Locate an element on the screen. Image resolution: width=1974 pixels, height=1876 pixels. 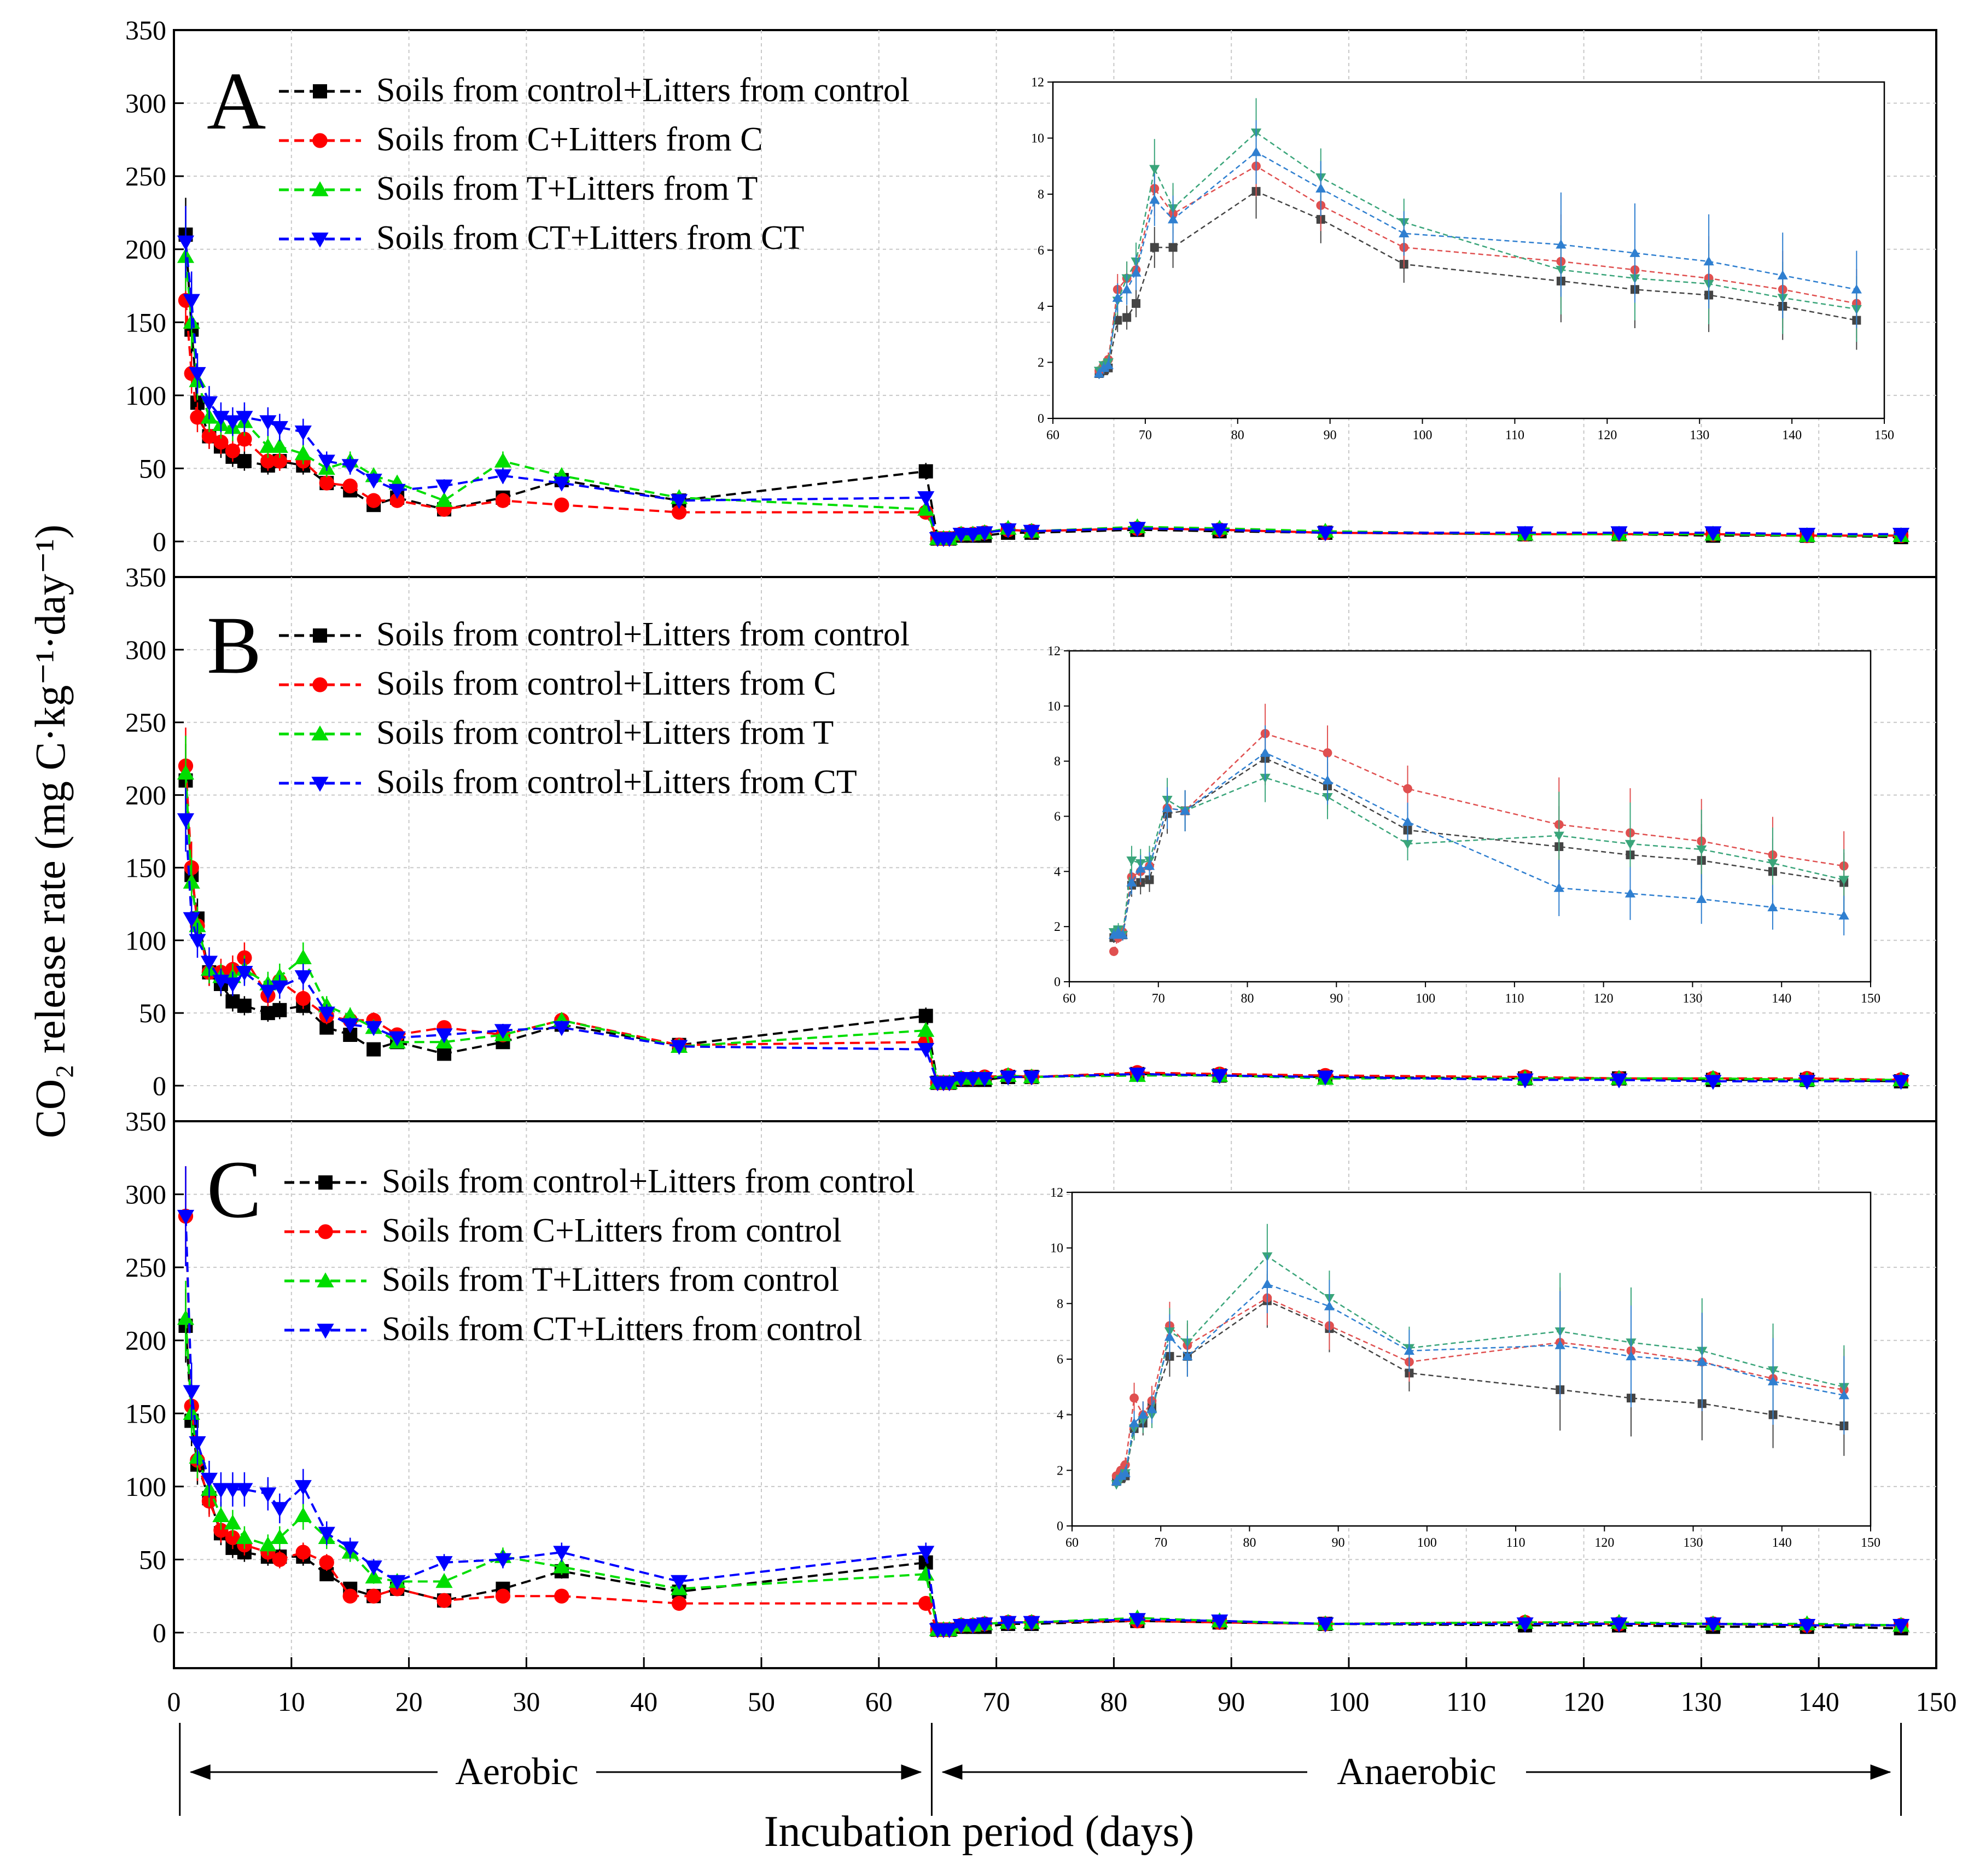
y-tick-label: 350 is located at coordinates (145, 30).